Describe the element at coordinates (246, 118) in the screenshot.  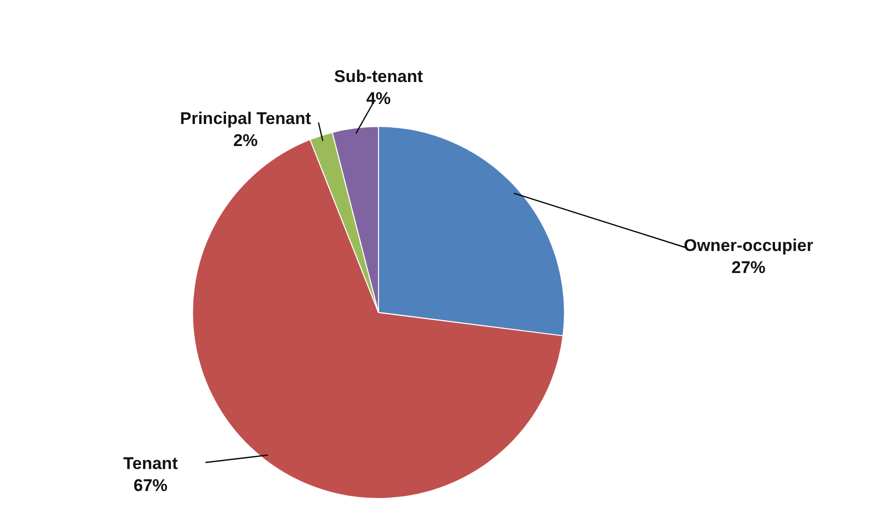
I see `slice-label: Principal Tenant` at that location.